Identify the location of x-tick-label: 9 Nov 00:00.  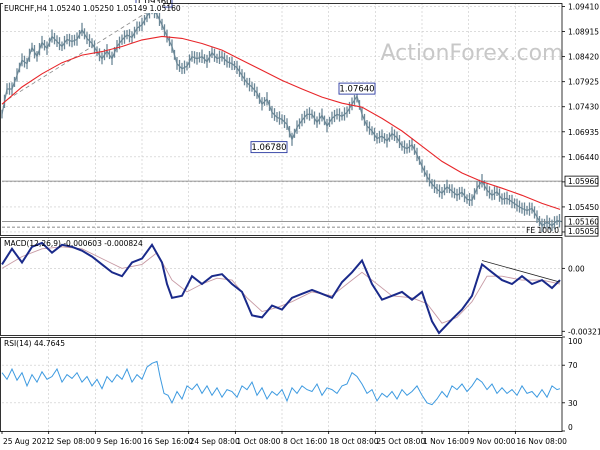
(493, 441).